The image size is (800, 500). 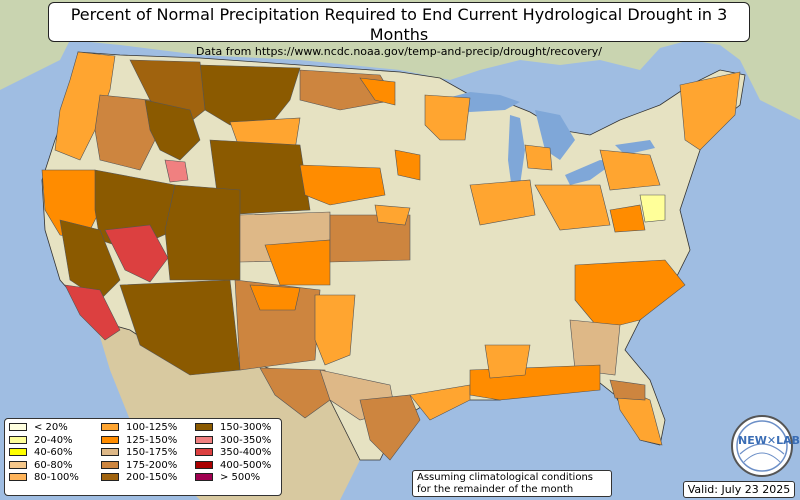 What do you see at coordinates (295, 393) in the screenshot?
I see `region-tx-west` at bounding box center [295, 393].